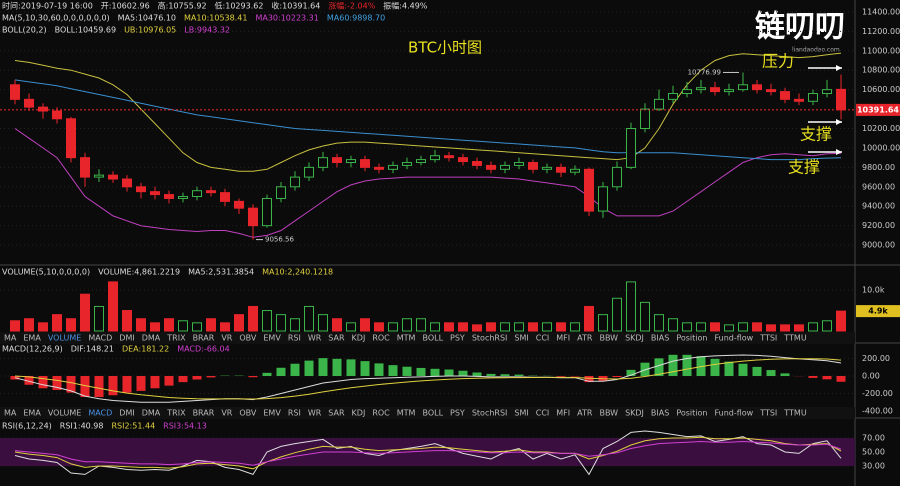  I want to click on rsi-band, so click(427, 452).